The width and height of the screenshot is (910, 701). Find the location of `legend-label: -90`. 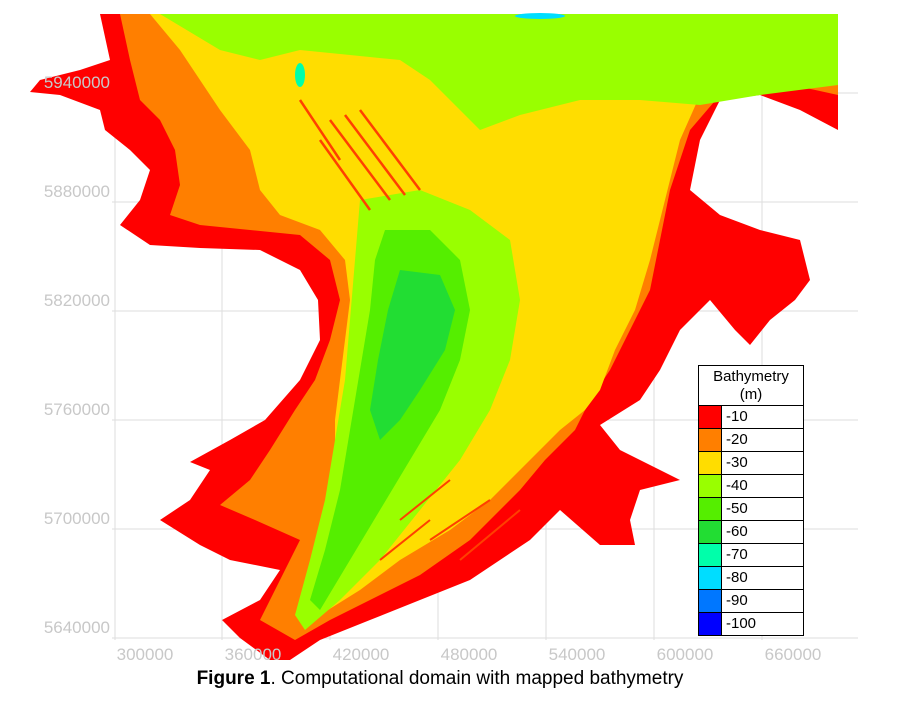

legend-label: -90 is located at coordinates (737, 600).